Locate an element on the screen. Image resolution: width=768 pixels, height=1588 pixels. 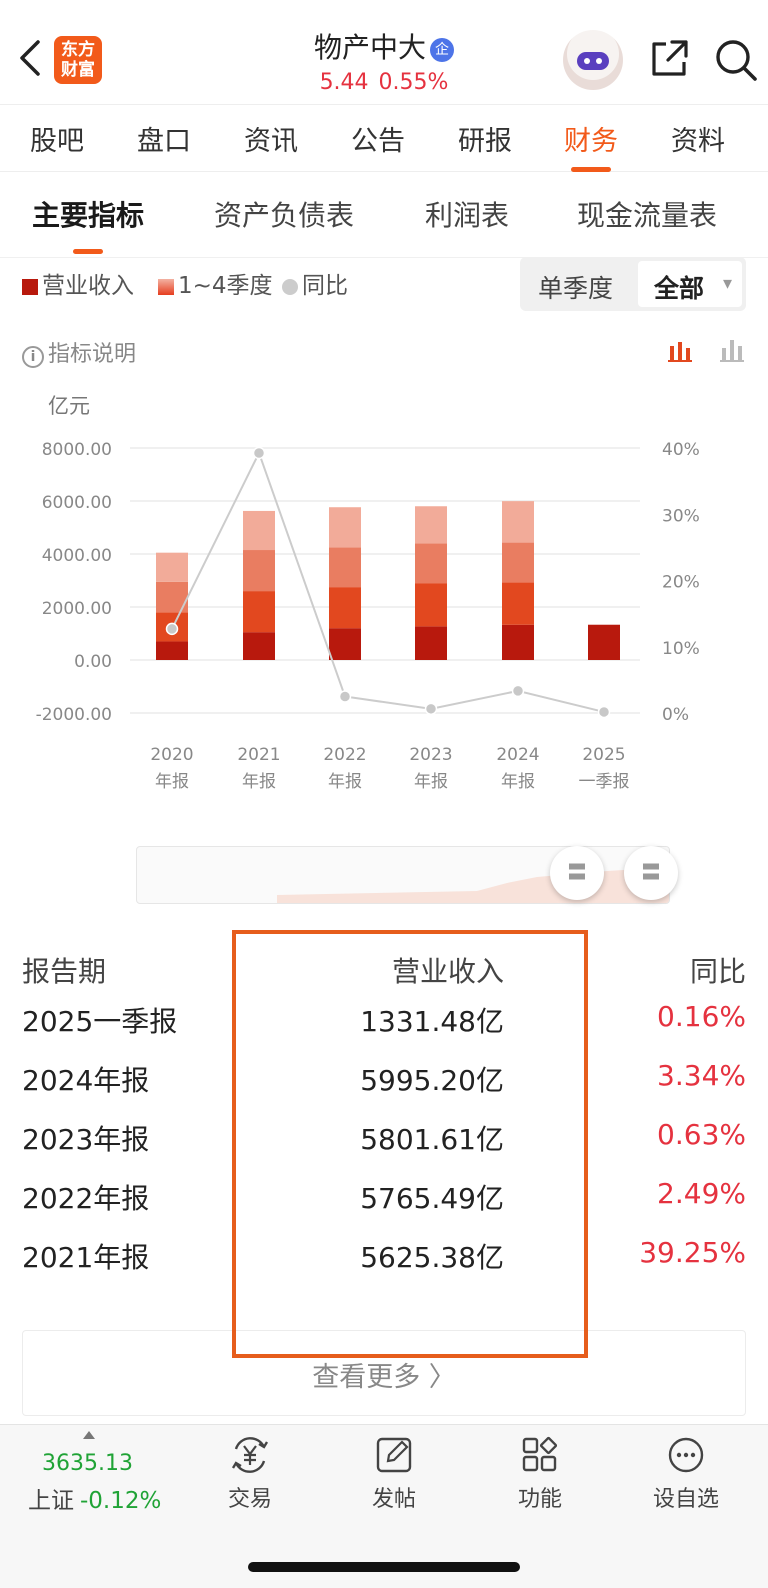
edit-post-icon is located at coordinates (394, 1455).